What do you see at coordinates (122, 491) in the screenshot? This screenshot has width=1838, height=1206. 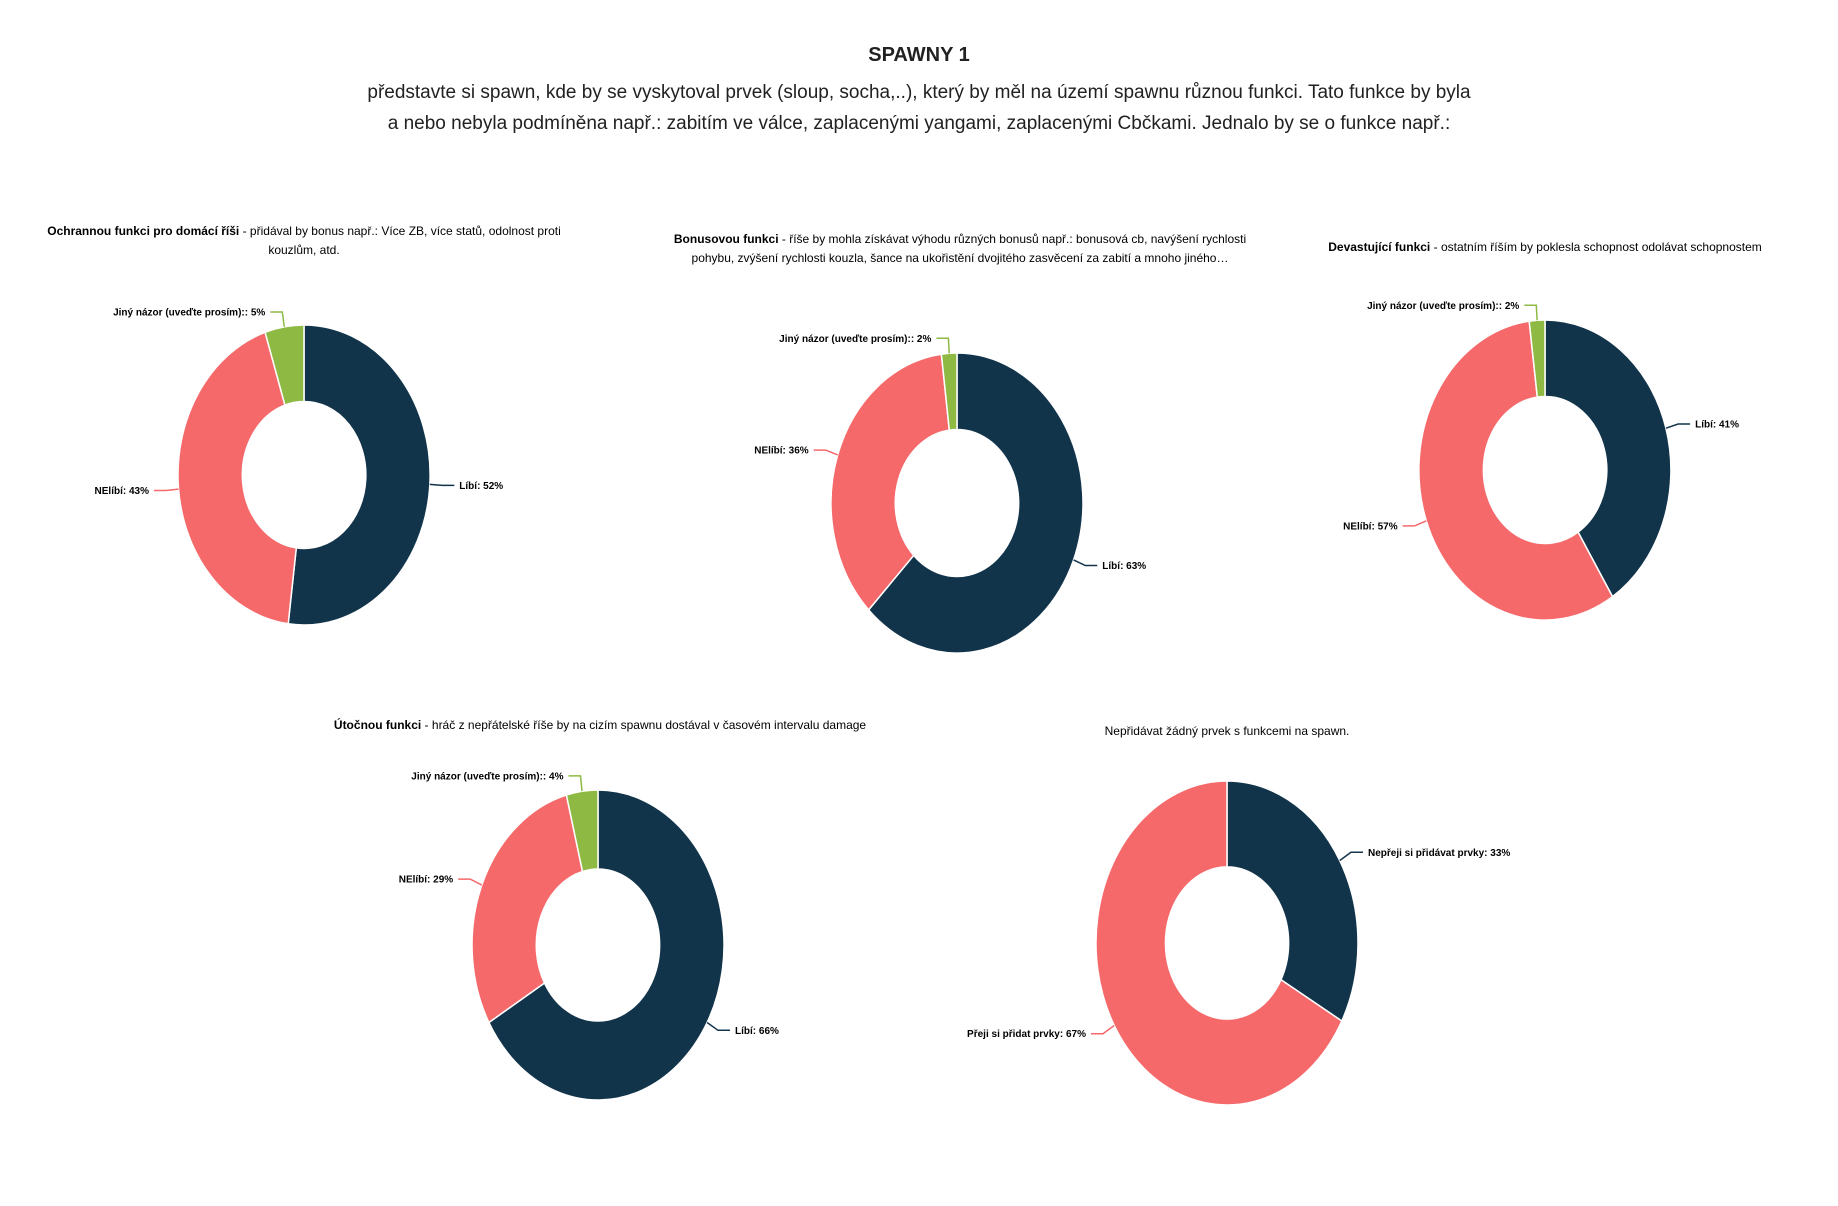 I see `callout-label: NElíbí: 43%` at bounding box center [122, 491].